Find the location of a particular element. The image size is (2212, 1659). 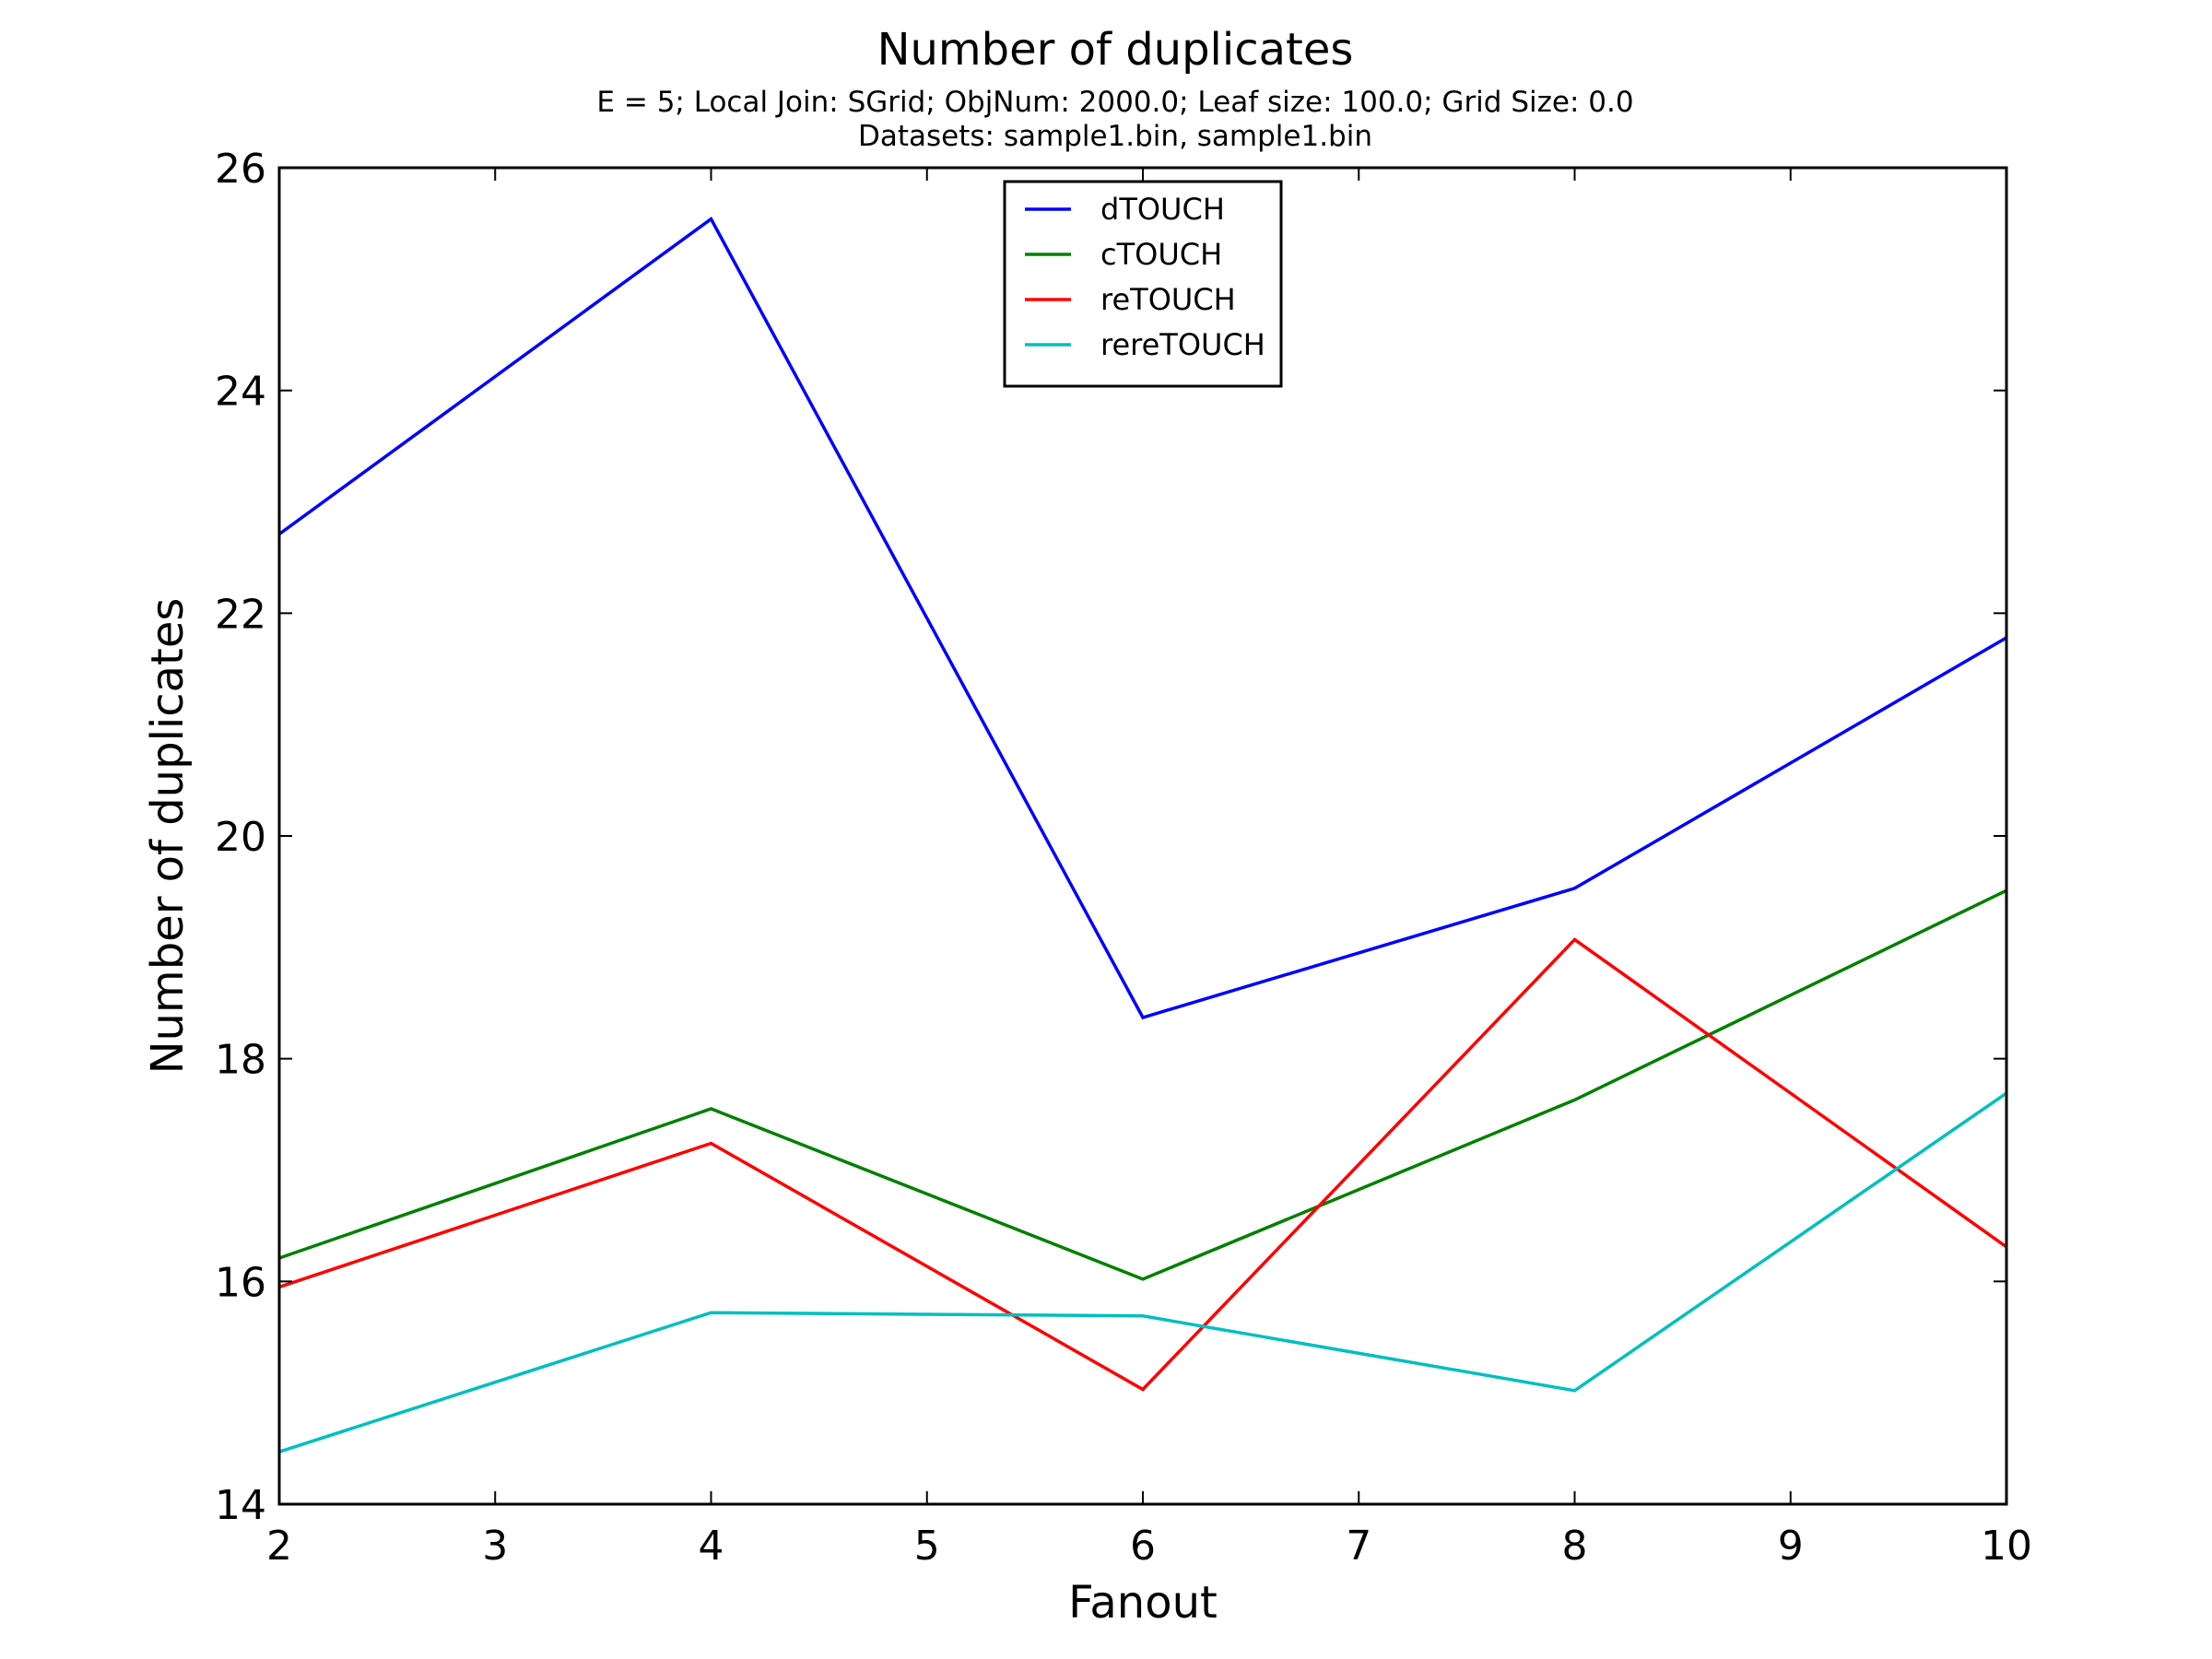

x-tick-label: 2 is located at coordinates (279, 1546).